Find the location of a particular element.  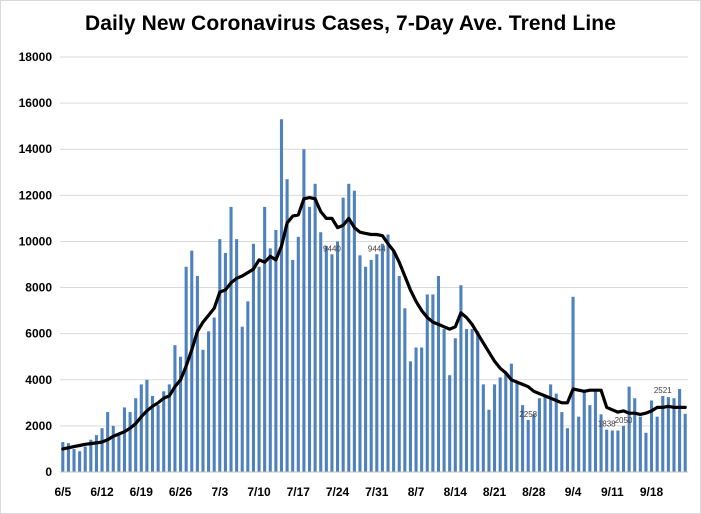

y-tick-label: 2000 is located at coordinates (38, 426).